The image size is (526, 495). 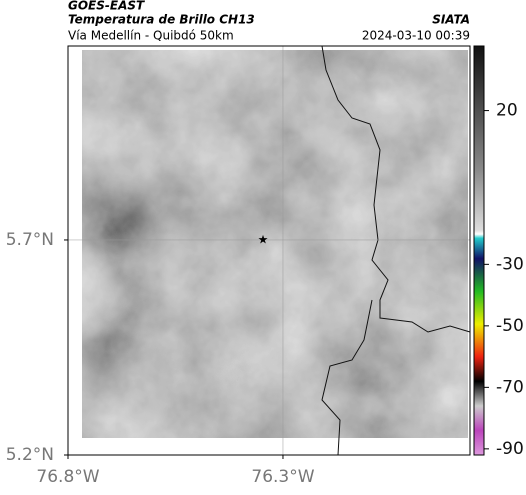 I want to click on border-line, so click(x=347, y=377).